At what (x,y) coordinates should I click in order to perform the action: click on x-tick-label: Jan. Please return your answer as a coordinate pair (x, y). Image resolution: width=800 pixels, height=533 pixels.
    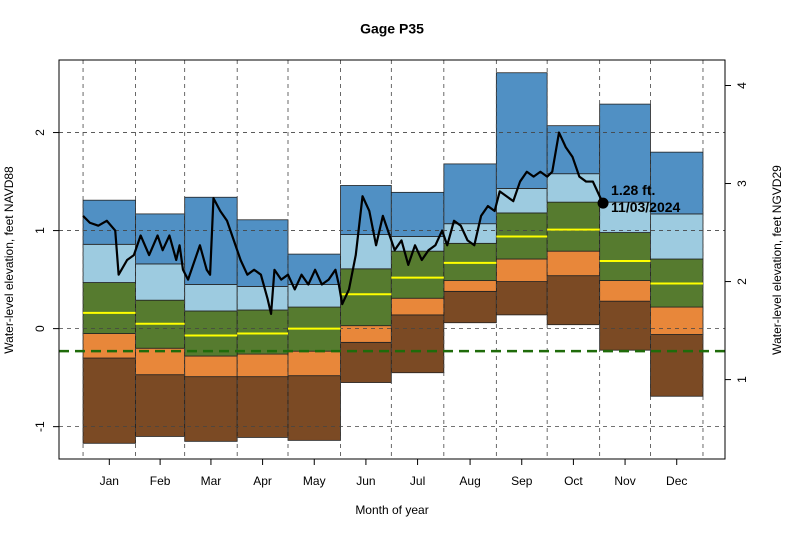
    Looking at the image, I should click on (109, 481).